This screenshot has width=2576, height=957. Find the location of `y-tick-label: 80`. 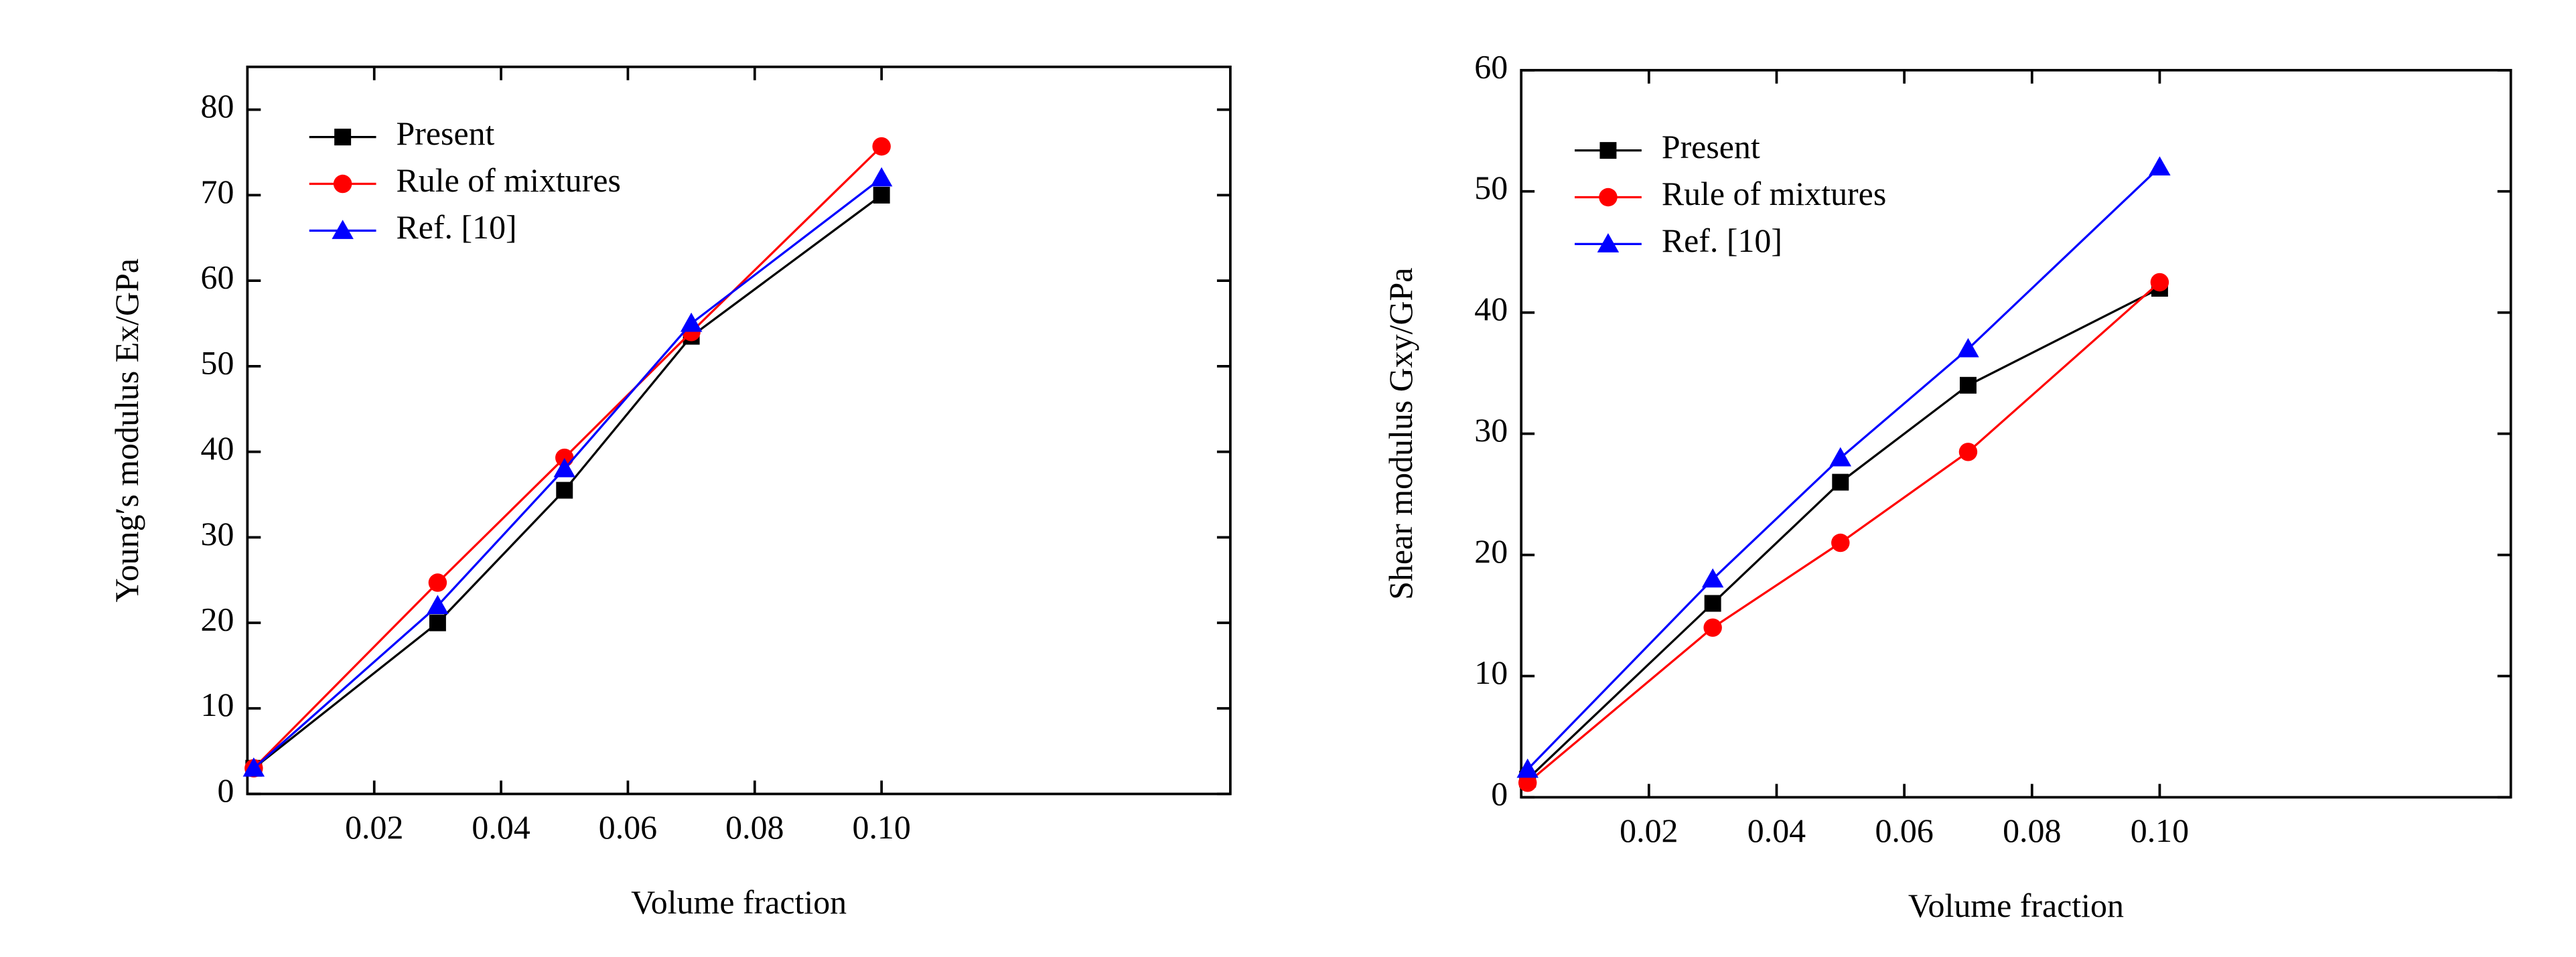

y-tick-label: 80 is located at coordinates (217, 106).